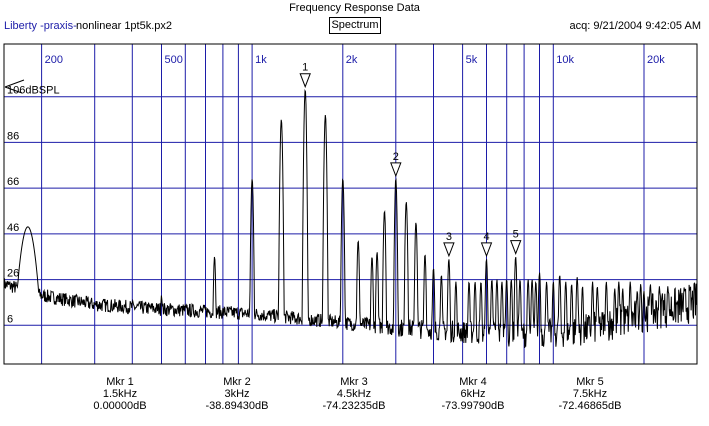  What do you see at coordinates (237, 406) in the screenshot?
I see `marker-readout-value: -38.89430dB` at bounding box center [237, 406].